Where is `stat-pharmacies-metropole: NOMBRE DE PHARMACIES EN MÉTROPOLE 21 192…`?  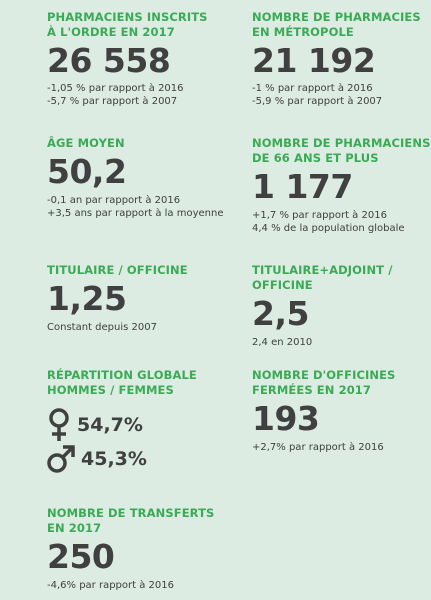
stat-pharmacies-metropole: NOMBRE DE PHARMACIES EN MÉTROPOLE 21 192… is located at coordinates (336, 59).